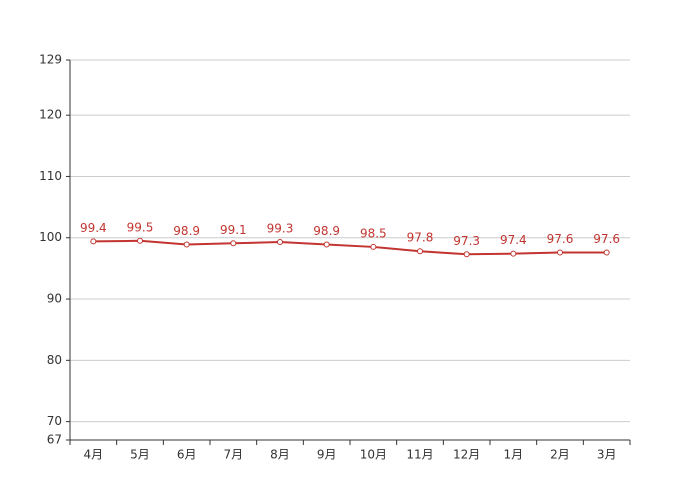 This screenshot has height=500, width=700. I want to click on x-tick-label: 3月, so click(607, 455).